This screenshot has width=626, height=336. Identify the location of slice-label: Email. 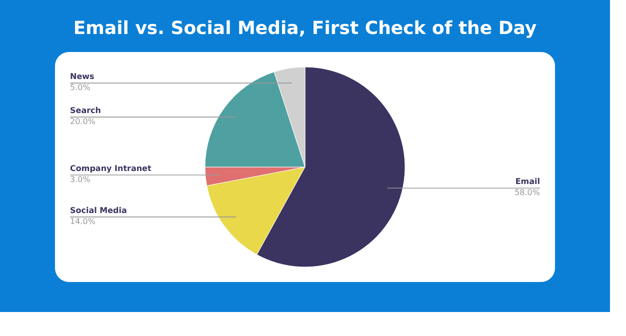
(527, 181).